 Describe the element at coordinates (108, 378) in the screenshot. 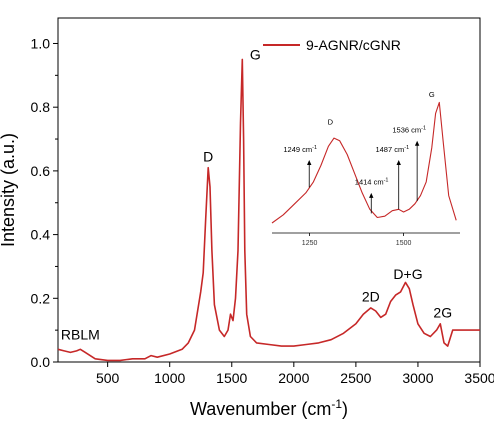

I see `x-tick-label: 500` at that location.